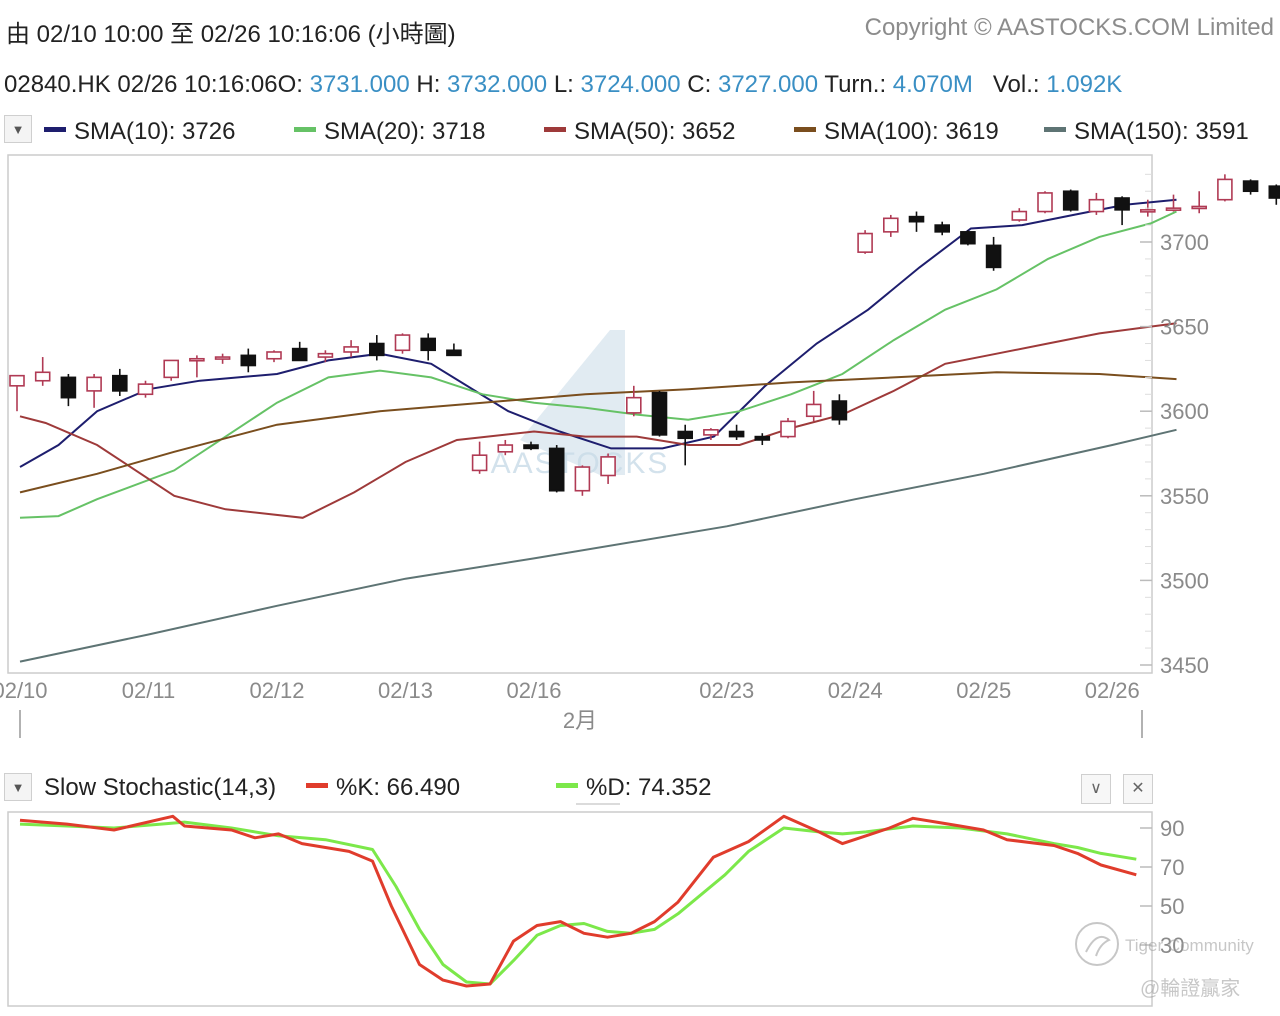  What do you see at coordinates (1161, 131) in the screenshot?
I see `legend-label: SMA(150): 3591` at bounding box center [1161, 131].